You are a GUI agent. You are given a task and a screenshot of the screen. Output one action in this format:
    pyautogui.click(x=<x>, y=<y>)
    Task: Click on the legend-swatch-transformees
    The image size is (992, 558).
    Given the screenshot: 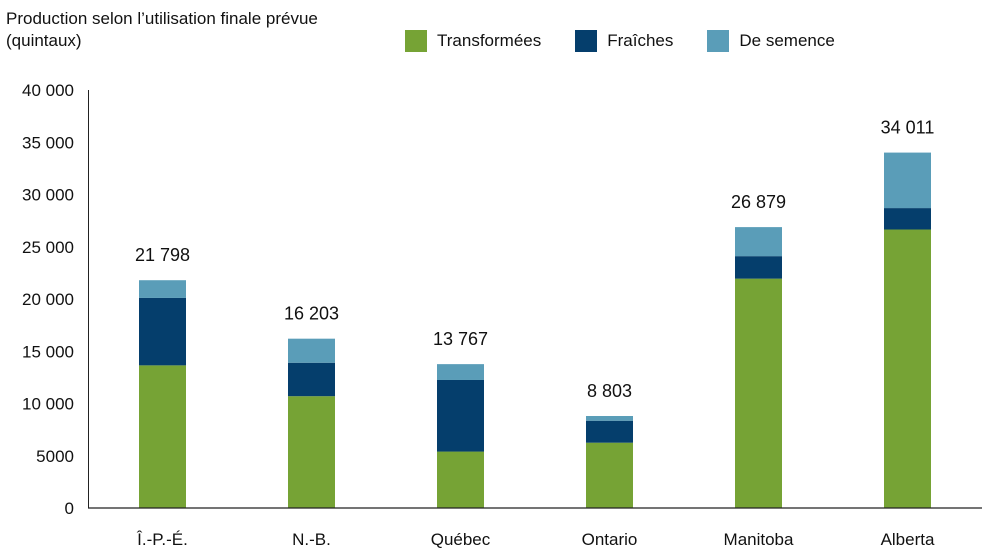 What is the action you would take?
    pyautogui.click(x=416, y=41)
    